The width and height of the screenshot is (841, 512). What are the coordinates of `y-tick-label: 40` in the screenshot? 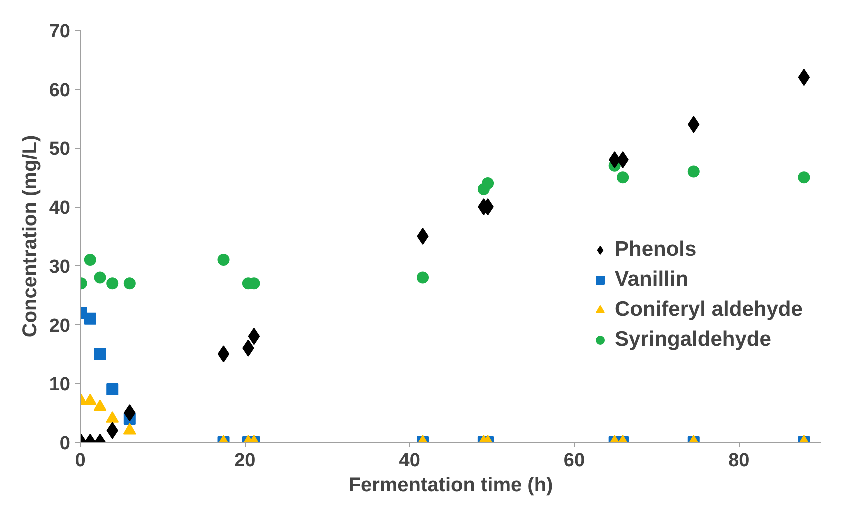 It's located at (60, 209).